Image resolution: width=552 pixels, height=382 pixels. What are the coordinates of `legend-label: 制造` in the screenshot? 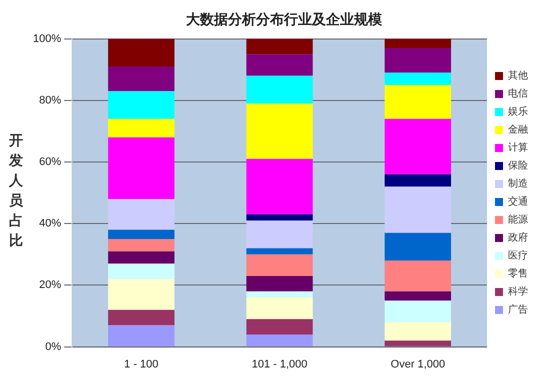 It's located at (518, 184).